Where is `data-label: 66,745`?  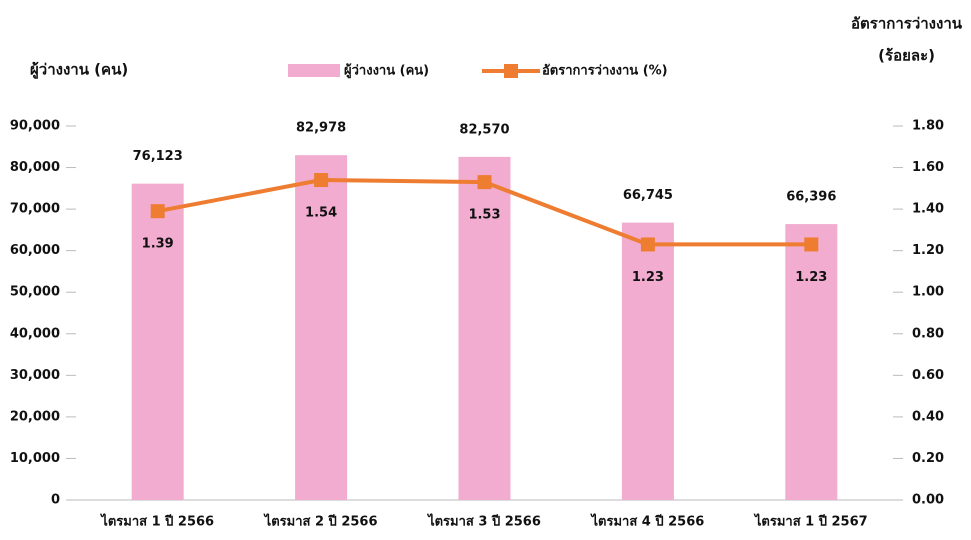 data-label: 66,745 is located at coordinates (648, 195).